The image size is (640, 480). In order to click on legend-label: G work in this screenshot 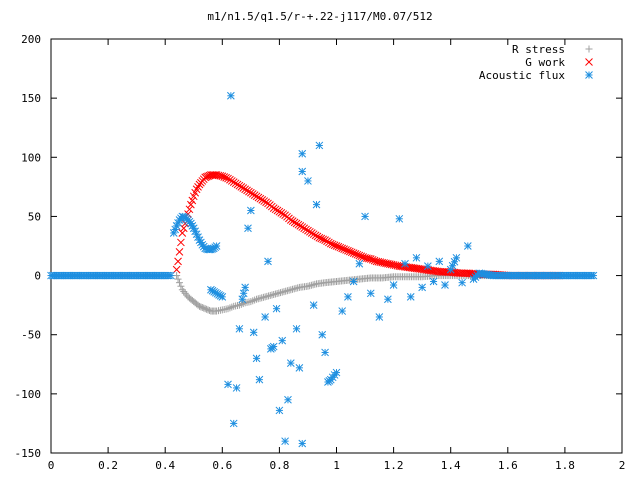, I will do `click(545, 62)`.